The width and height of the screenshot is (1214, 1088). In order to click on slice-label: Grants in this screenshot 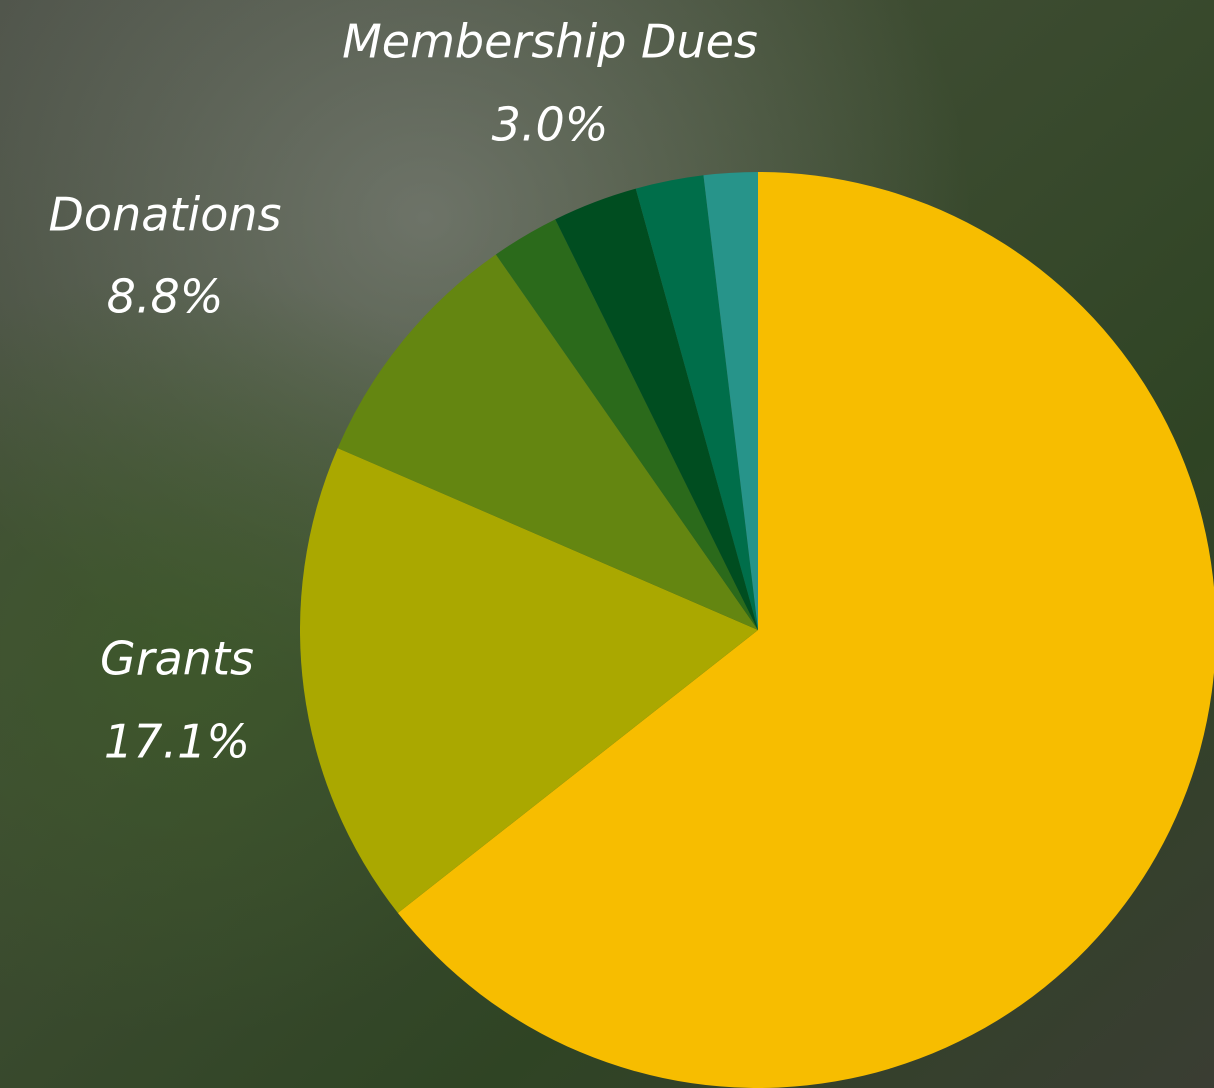, I will do `click(177, 659)`.